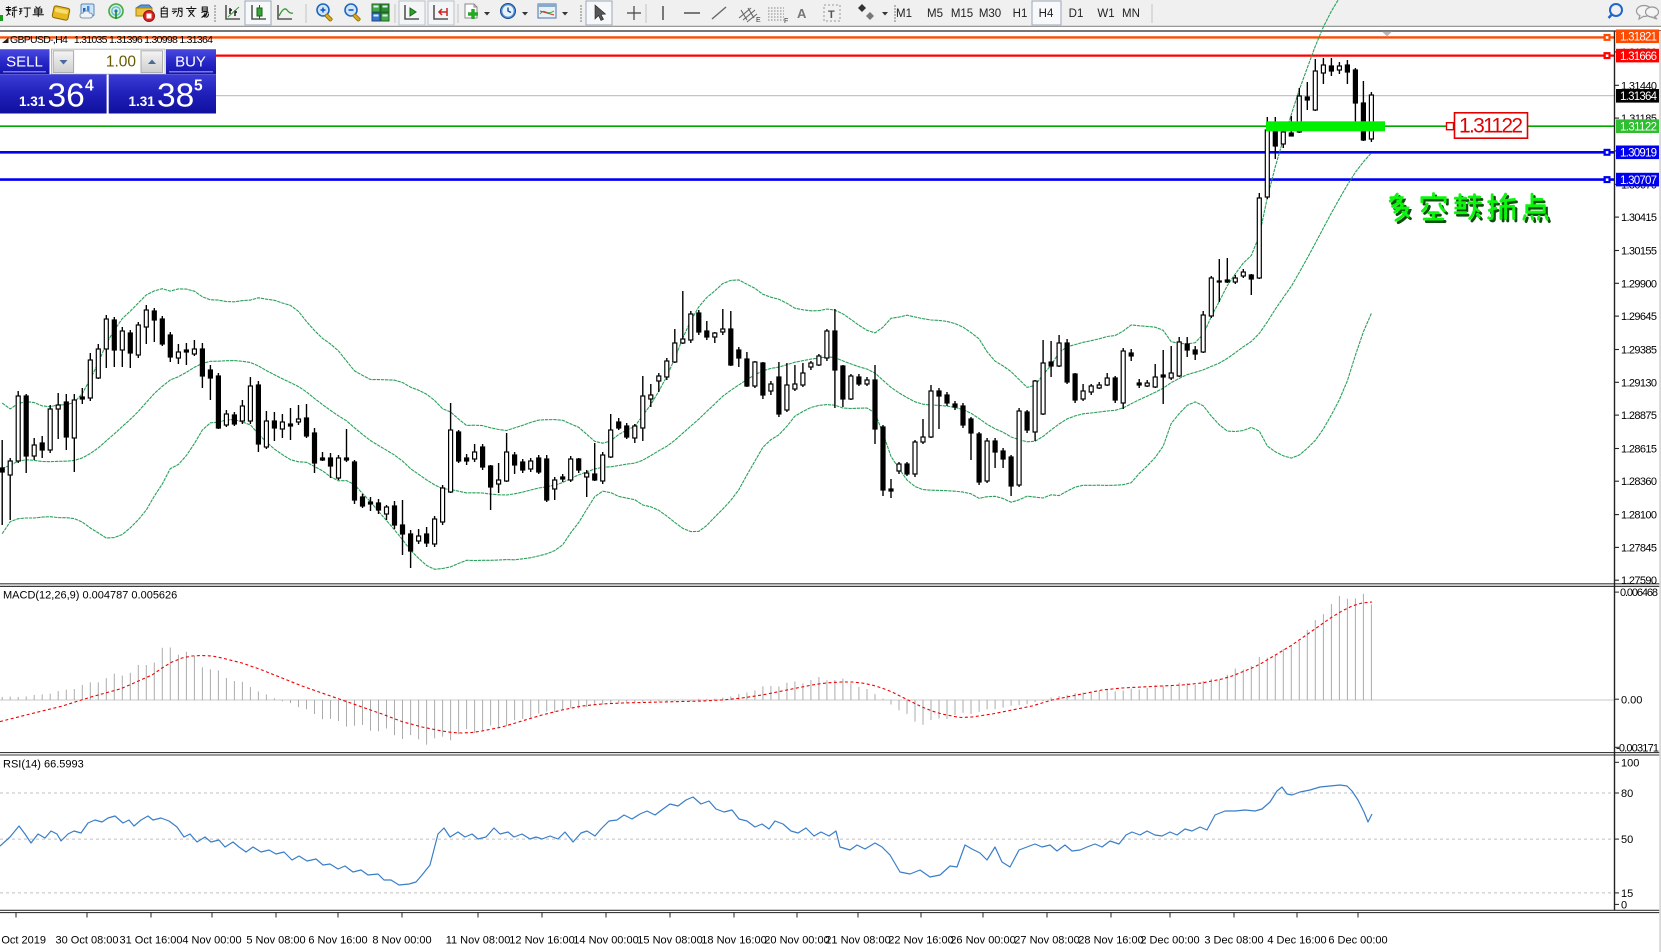 The width and height of the screenshot is (1661, 952). I want to click on svg-text: -0.003171, so click(1637, 748).